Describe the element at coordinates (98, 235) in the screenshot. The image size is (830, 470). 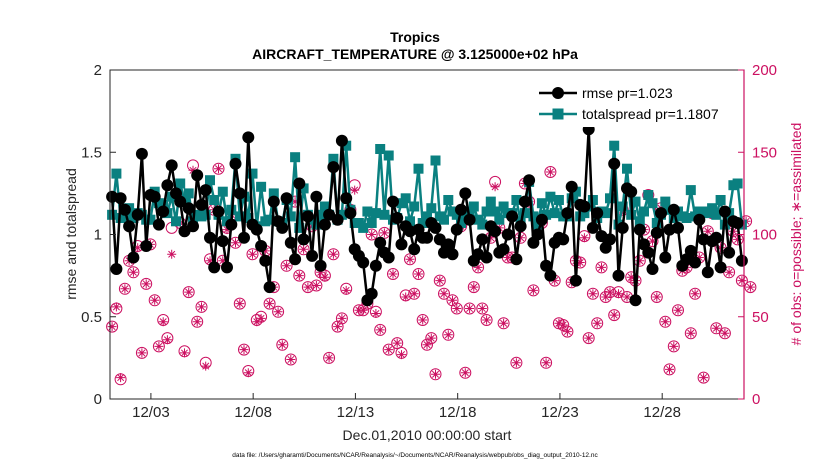
I see `left-y-axis: 0 0.5 1 1.5 2` at that location.